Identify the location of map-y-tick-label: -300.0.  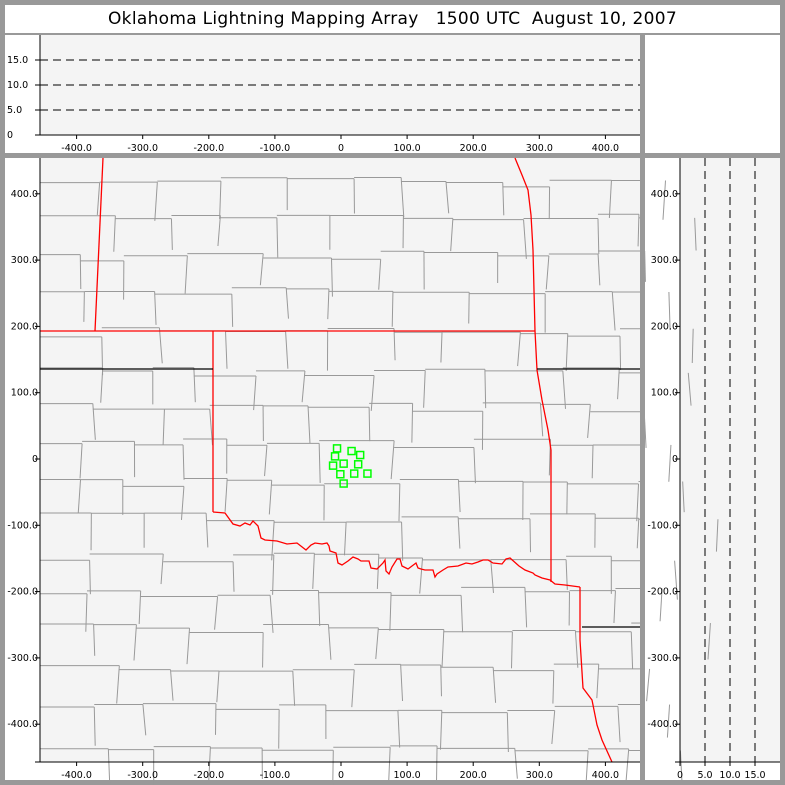
(22, 658).